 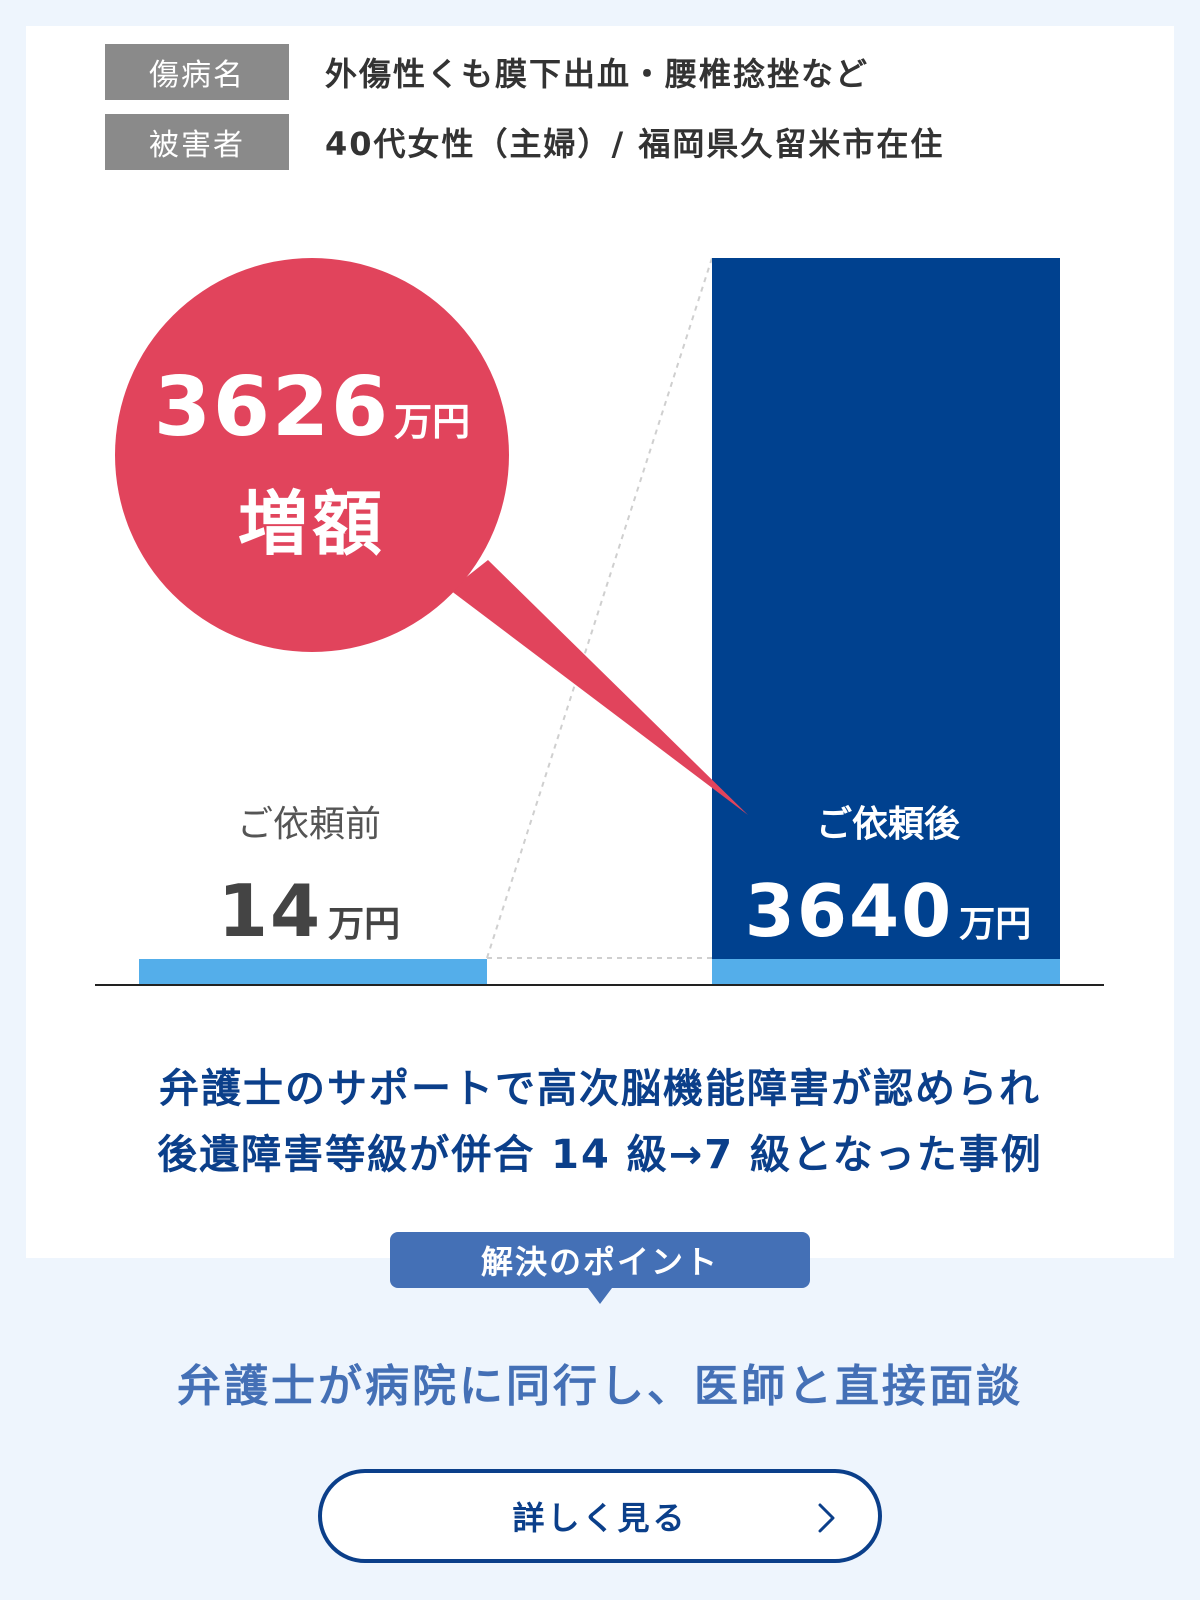 What do you see at coordinates (364, 924) in the screenshot?
I see `before-unit: 万円` at bounding box center [364, 924].